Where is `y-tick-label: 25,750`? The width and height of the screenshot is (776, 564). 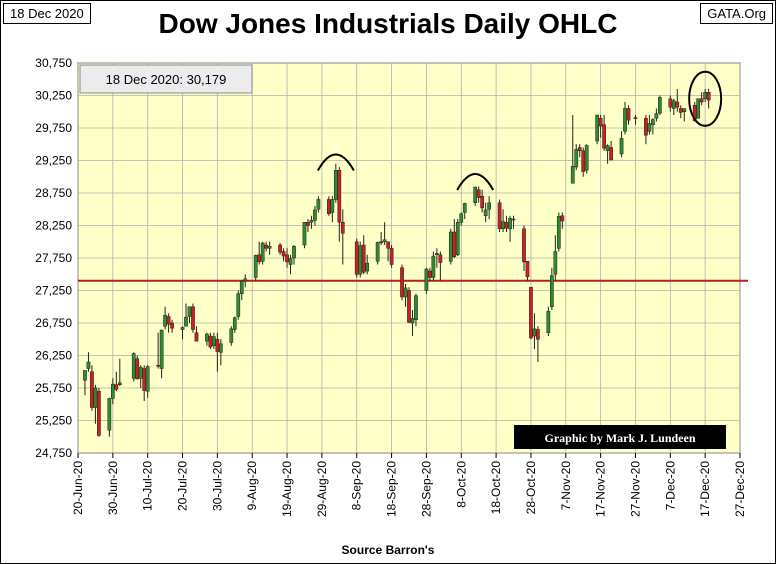 y-tick-label: 25,750 is located at coordinates (53, 388).